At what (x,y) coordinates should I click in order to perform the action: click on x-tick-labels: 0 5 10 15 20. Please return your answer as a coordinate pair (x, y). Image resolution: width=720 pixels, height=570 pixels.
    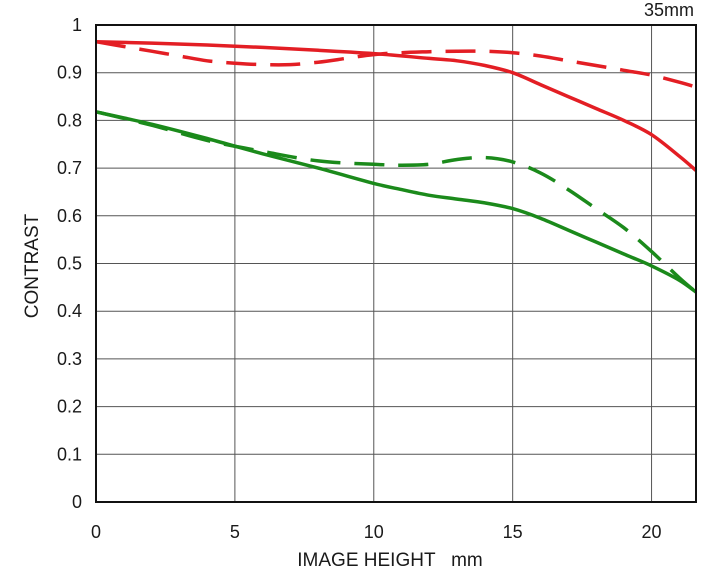
    Looking at the image, I should click on (376, 532).